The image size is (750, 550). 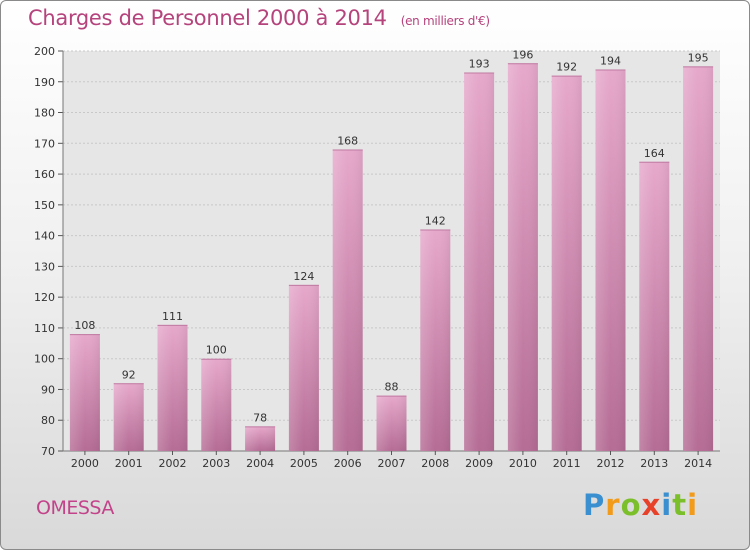 I want to click on data-label: 142, so click(x=435, y=220).